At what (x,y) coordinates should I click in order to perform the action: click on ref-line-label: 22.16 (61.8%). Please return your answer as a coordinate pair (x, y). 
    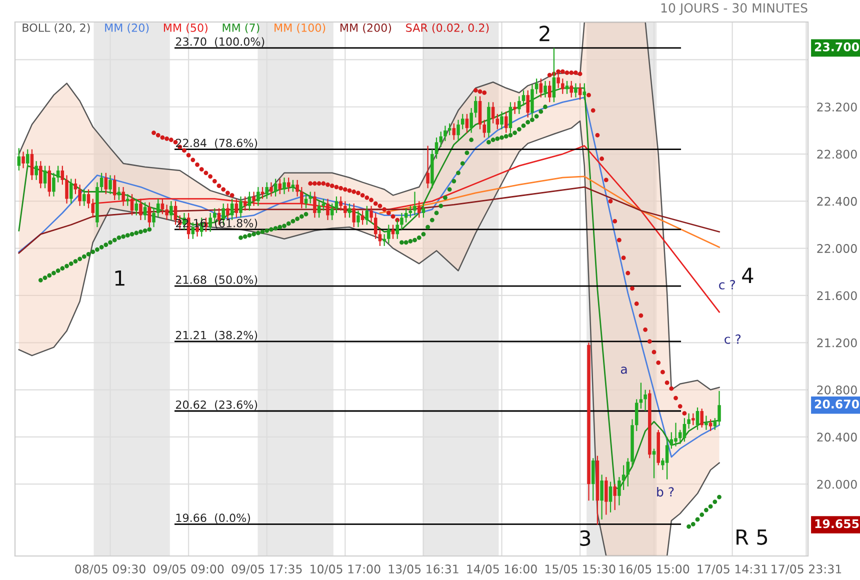
    Looking at the image, I should click on (217, 223).